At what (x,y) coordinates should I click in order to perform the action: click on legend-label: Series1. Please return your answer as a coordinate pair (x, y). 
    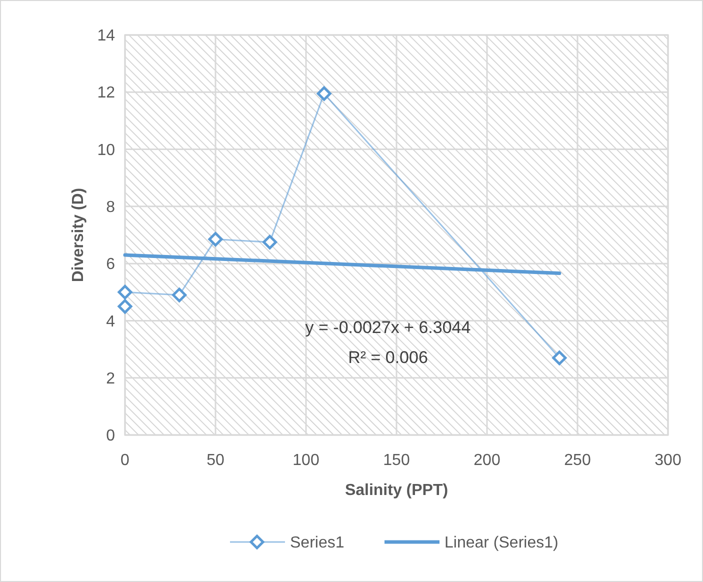
    Looking at the image, I should click on (317, 543).